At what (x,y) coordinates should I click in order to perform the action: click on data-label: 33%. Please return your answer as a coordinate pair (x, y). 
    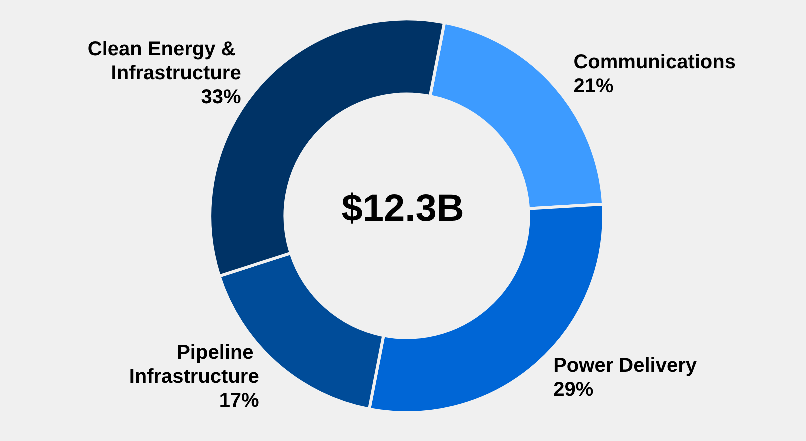
    Looking at the image, I should click on (221, 97).